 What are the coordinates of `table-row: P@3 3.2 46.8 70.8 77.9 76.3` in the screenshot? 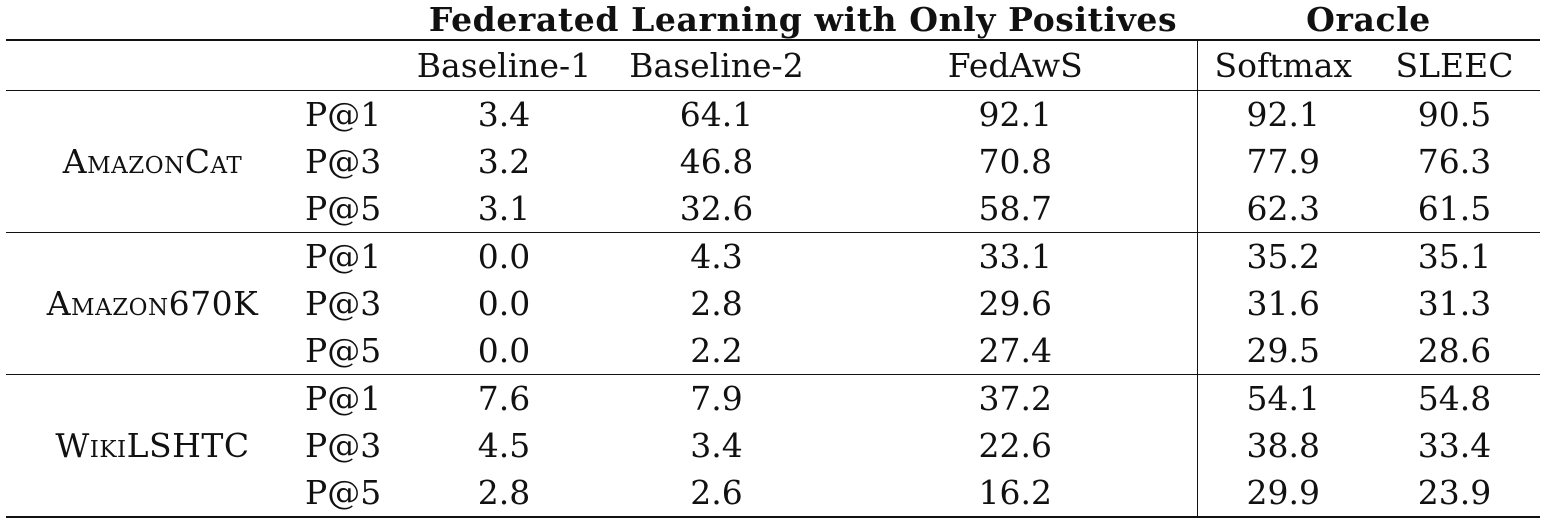 It's located at (773, 161).